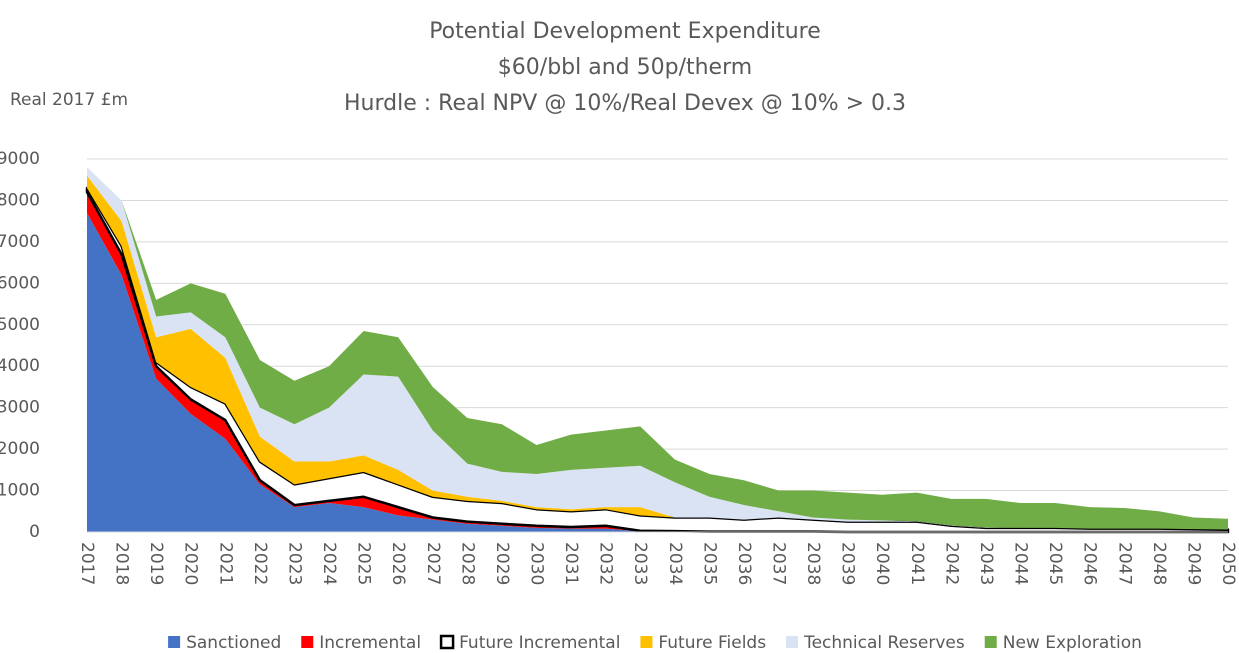 Image resolution: width=1239 pixels, height=653 pixels. What do you see at coordinates (329, 563) in the screenshot?
I see `x-tick-label: 2024` at bounding box center [329, 563].